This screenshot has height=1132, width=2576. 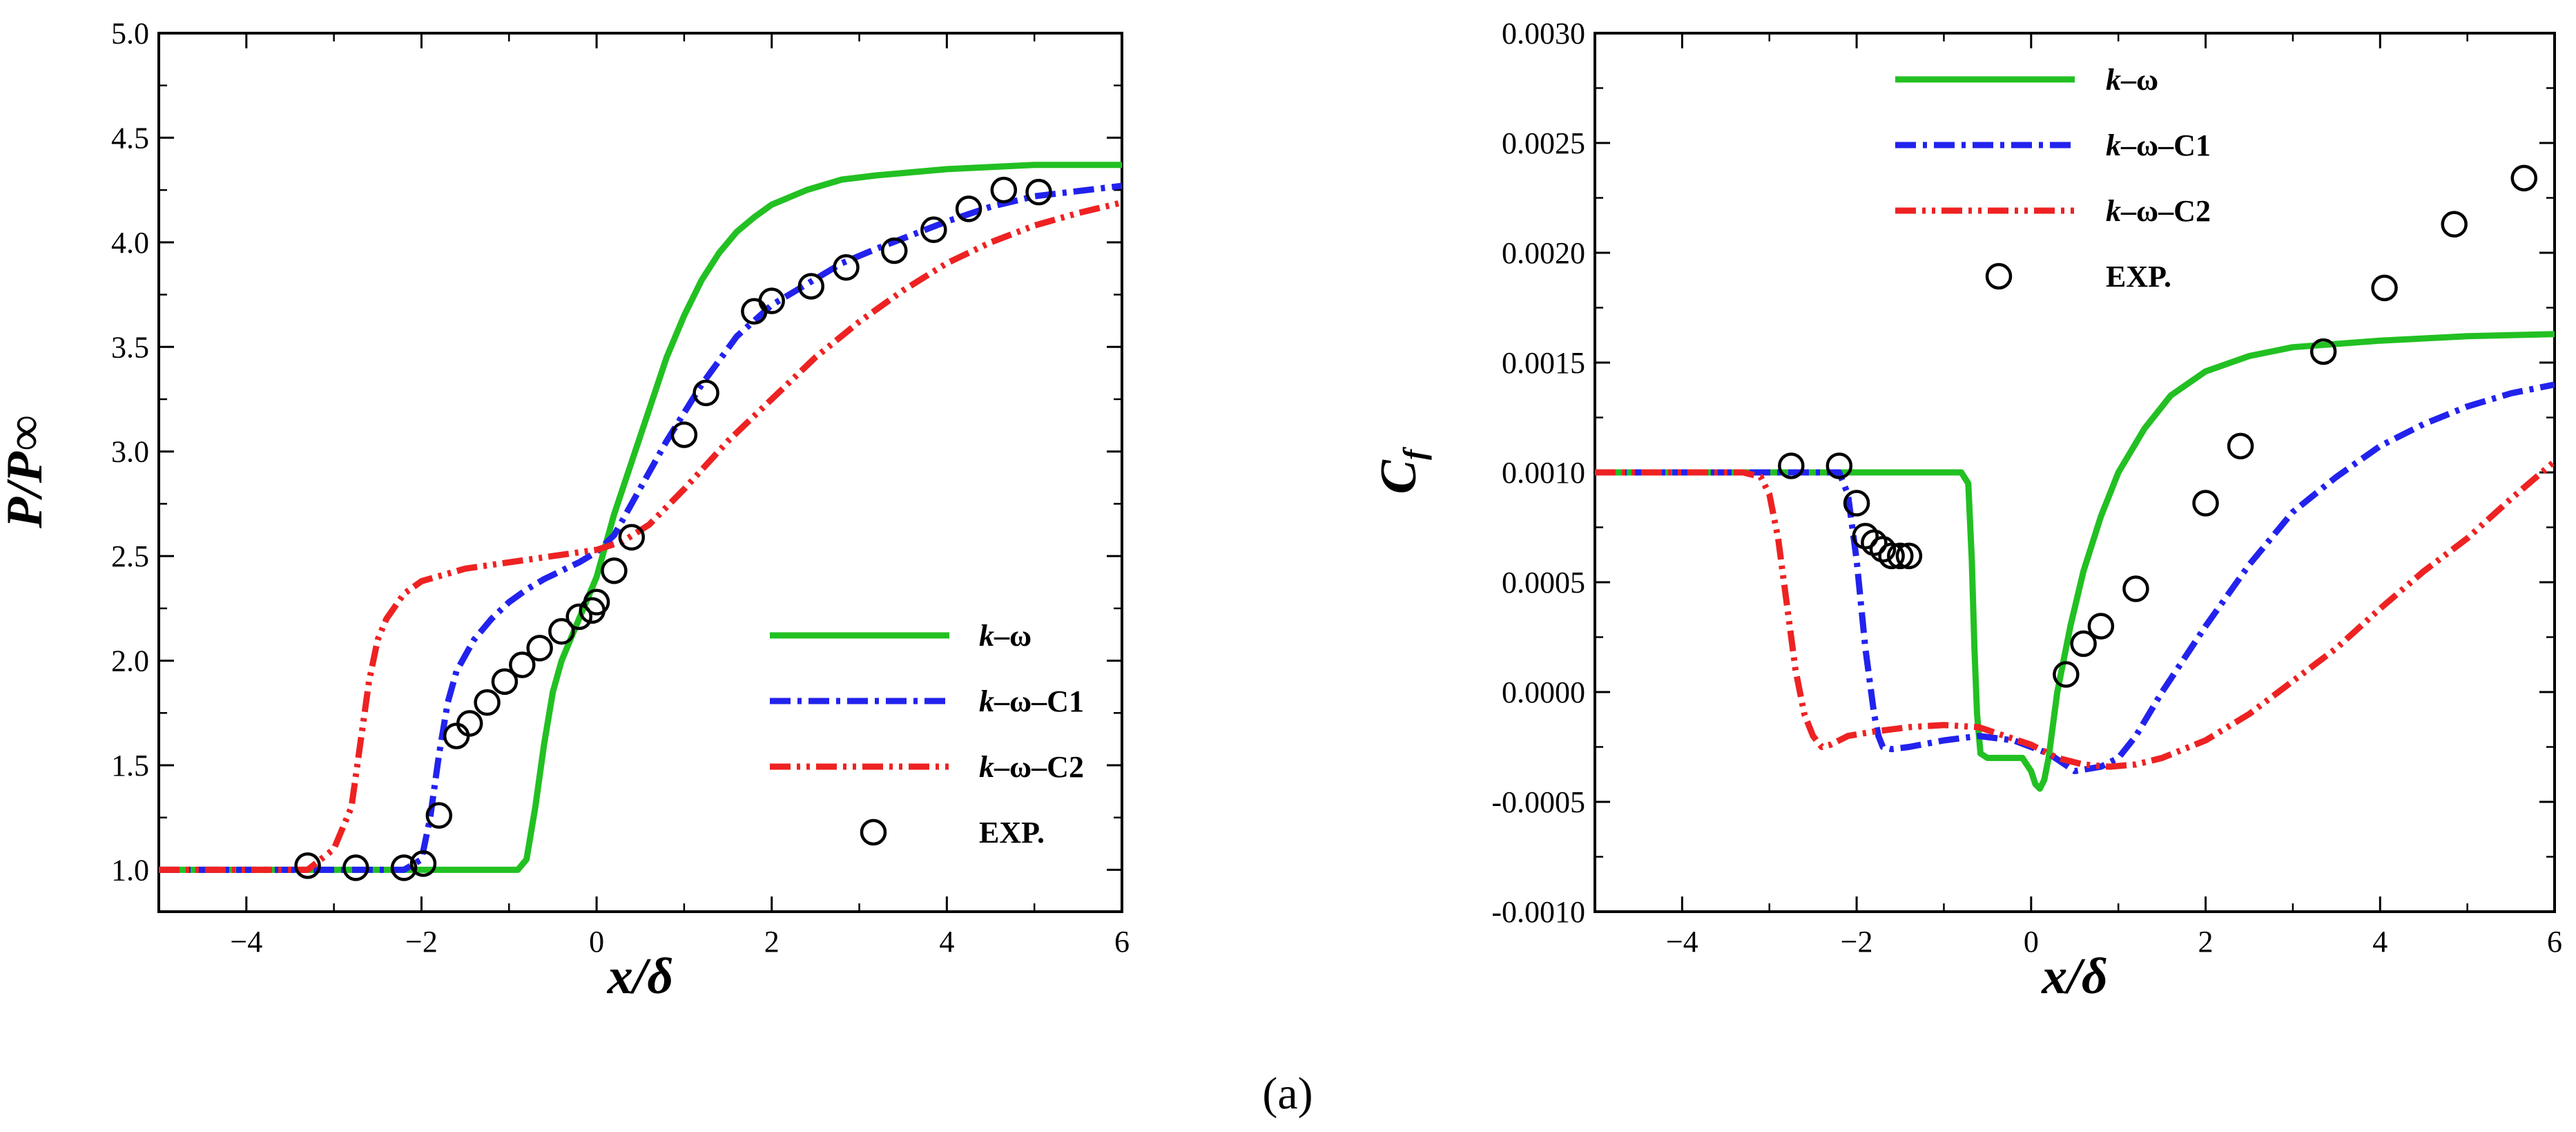 I want to click on y-tick-label: 0.0020, so click(x=1543, y=253).